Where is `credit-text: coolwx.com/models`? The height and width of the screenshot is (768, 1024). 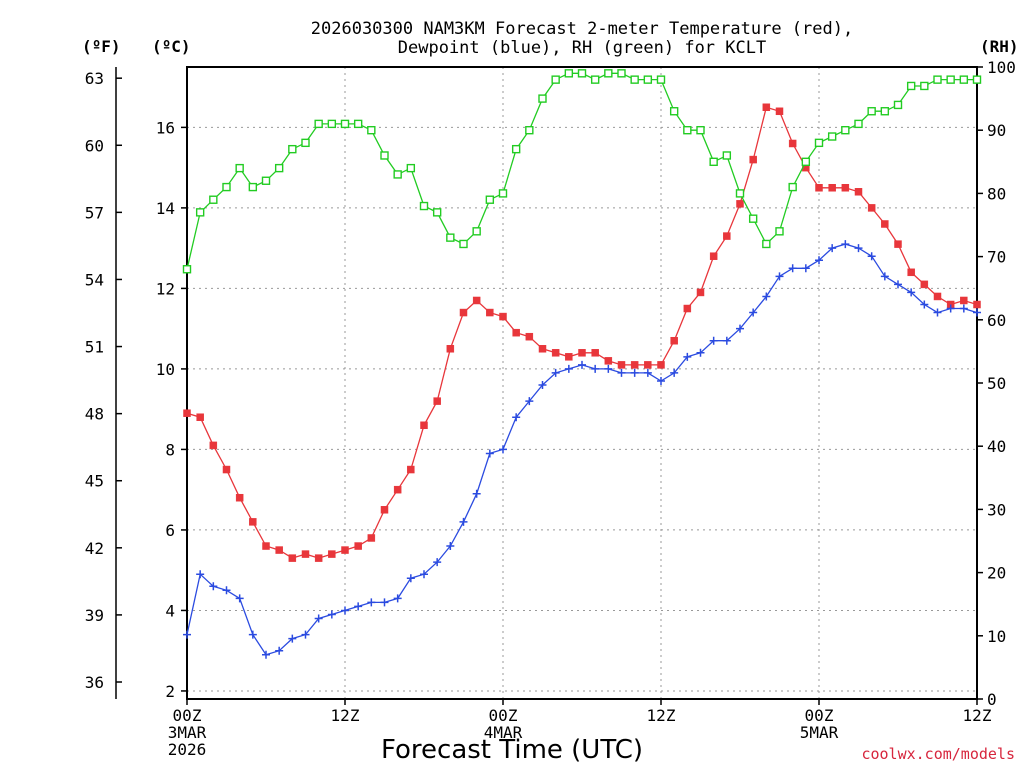 credit-text: coolwx.com/models is located at coordinates (938, 754).